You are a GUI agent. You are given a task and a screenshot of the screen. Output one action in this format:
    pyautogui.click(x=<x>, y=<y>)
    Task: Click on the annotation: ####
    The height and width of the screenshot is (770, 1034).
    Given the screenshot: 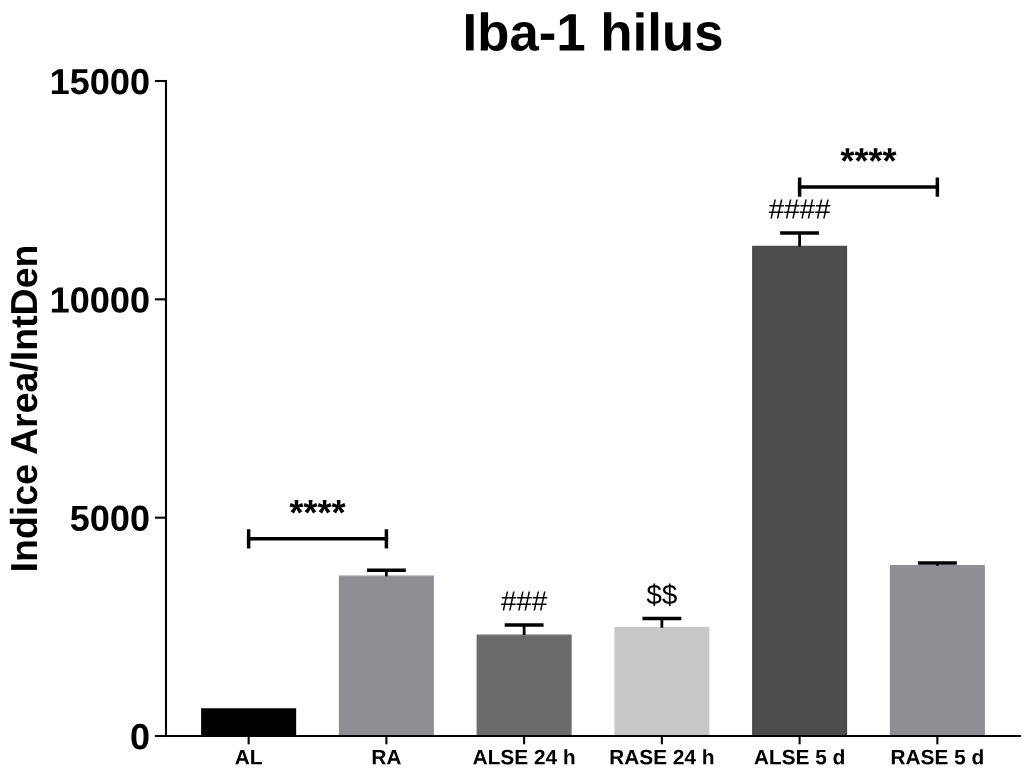 What is the action you would take?
    pyautogui.click(x=799, y=209)
    